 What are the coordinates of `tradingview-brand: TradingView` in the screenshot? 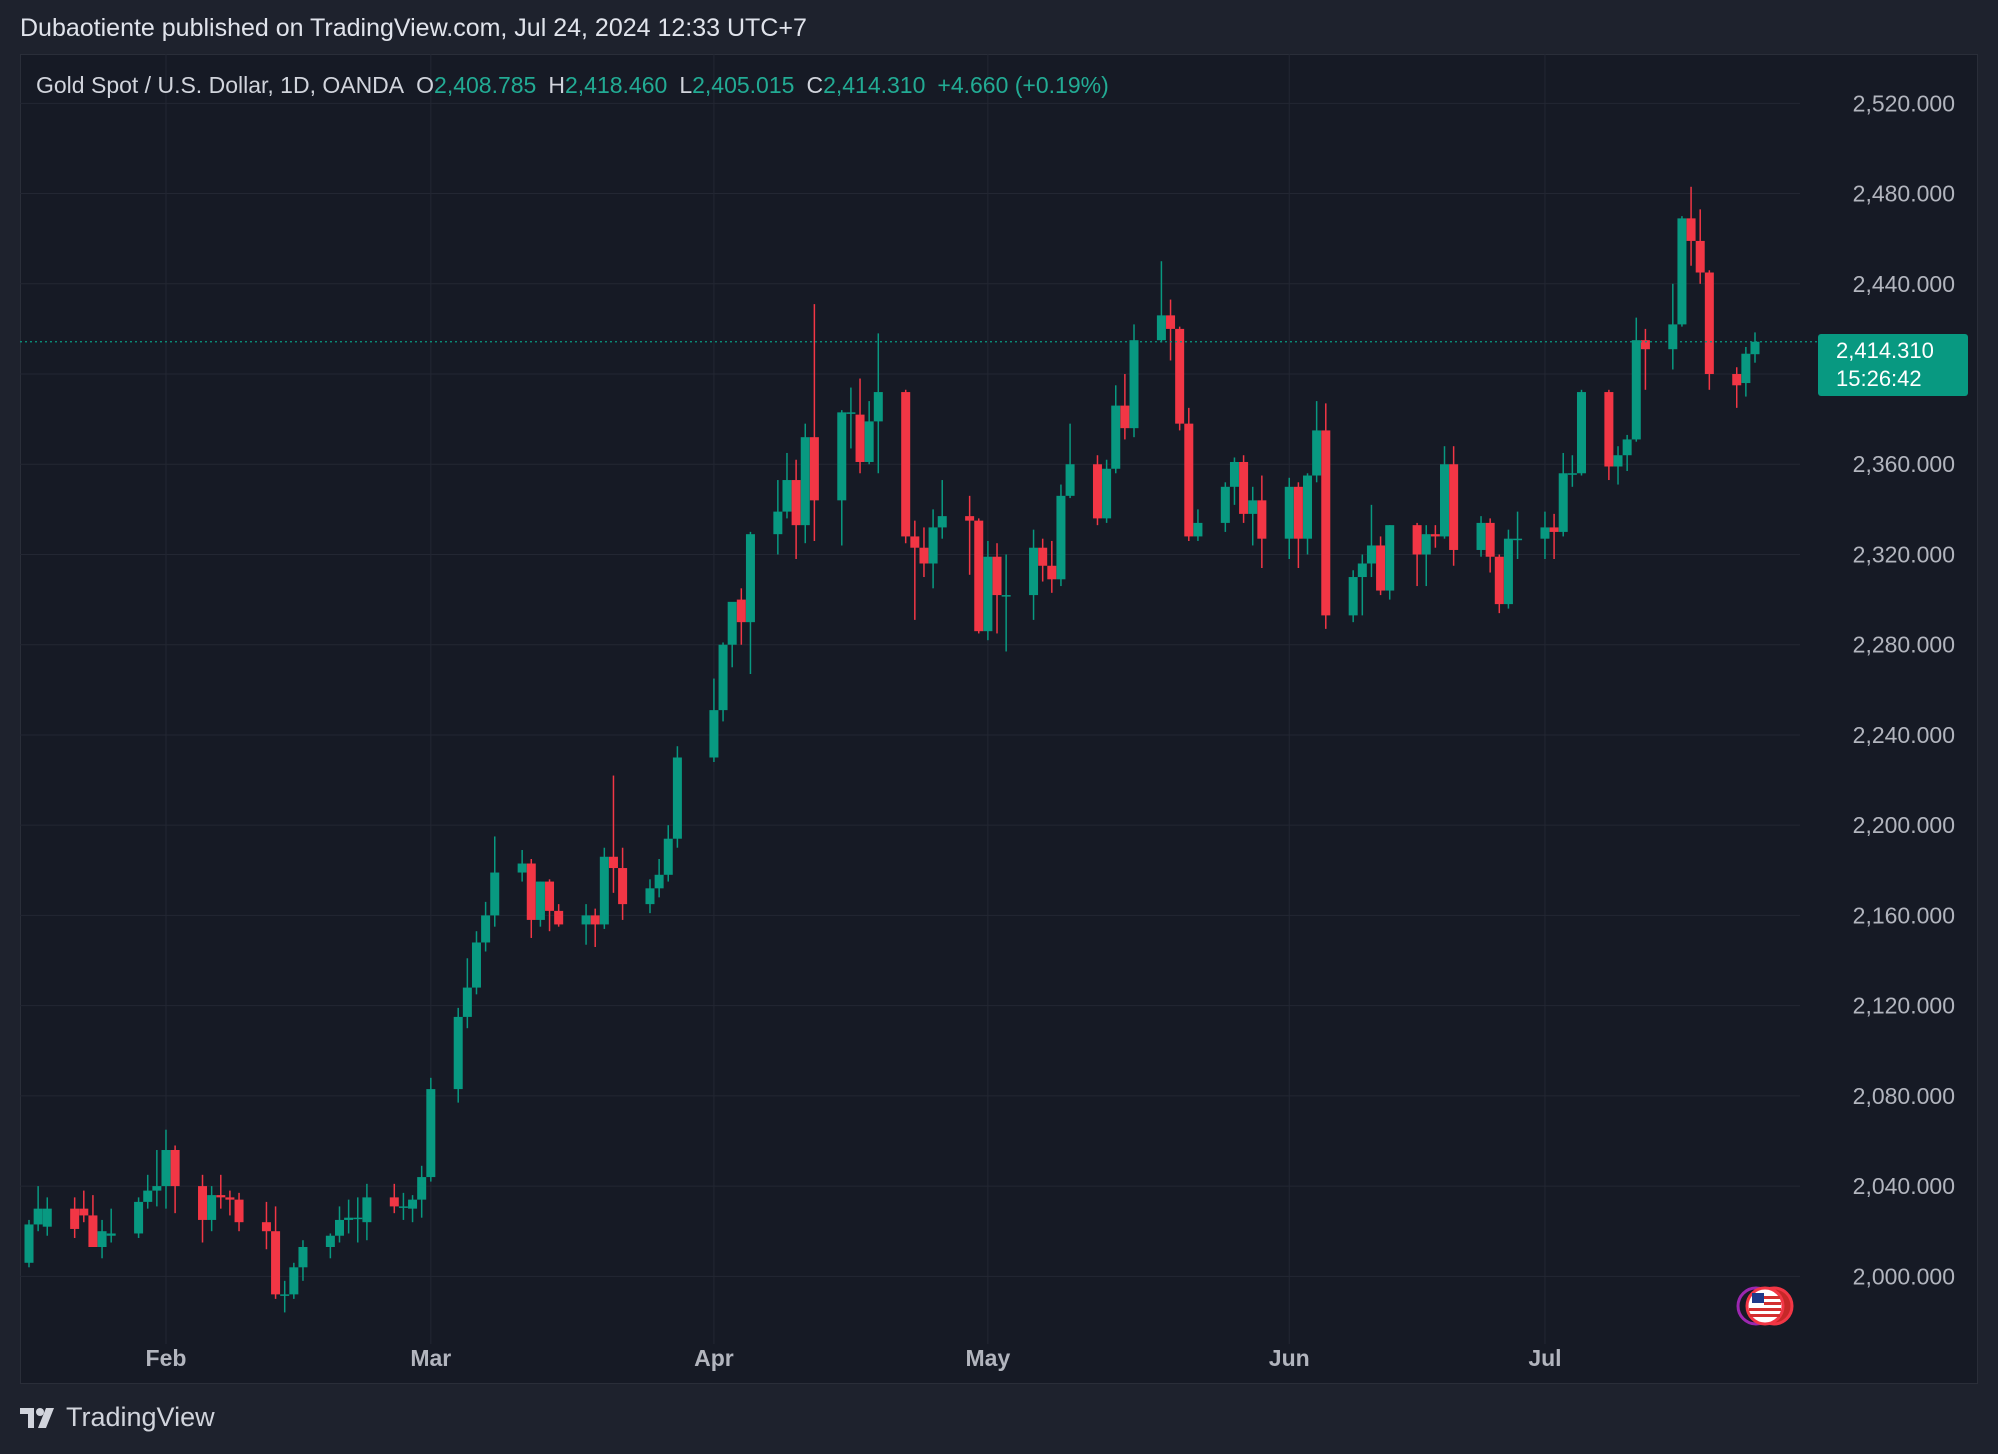 It's located at (140, 1417).